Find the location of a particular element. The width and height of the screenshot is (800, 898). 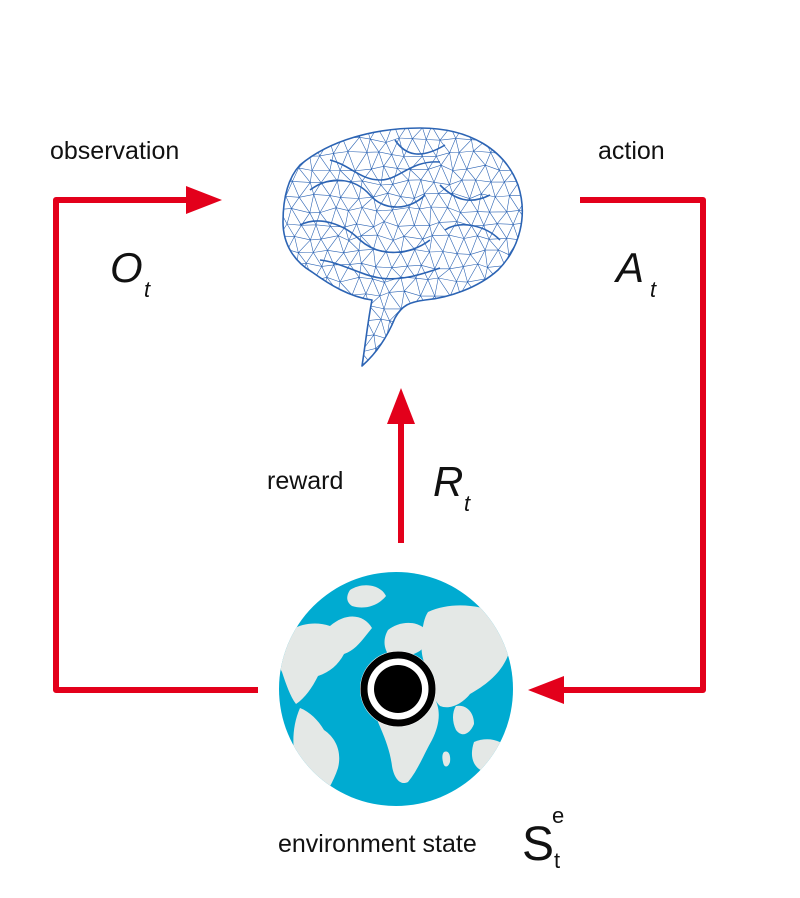

action-arrow-path is located at coordinates (633, 445).